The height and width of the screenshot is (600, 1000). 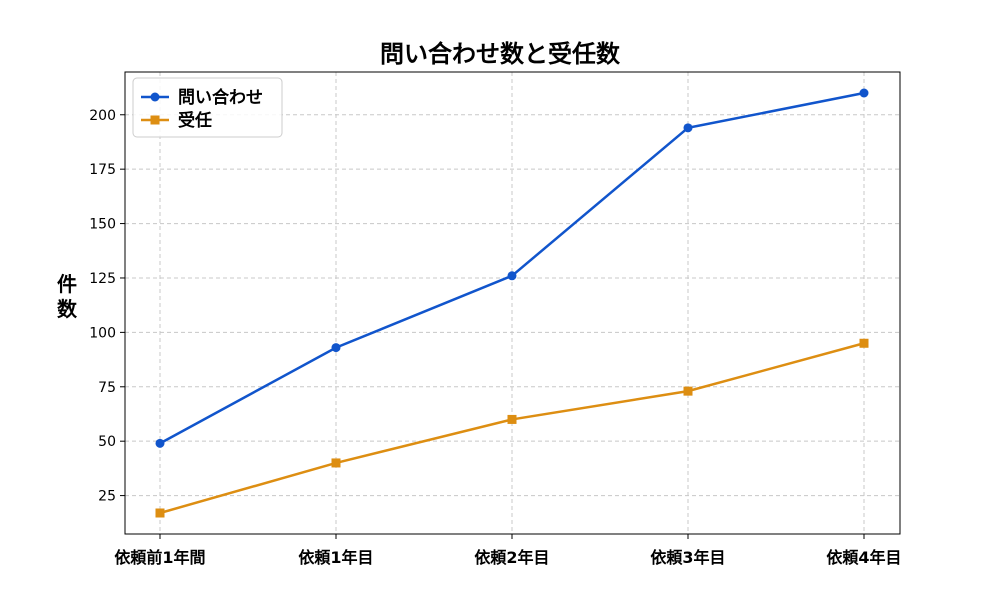 What do you see at coordinates (102, 279) in the screenshot?
I see `y-tick-label: 125` at bounding box center [102, 279].